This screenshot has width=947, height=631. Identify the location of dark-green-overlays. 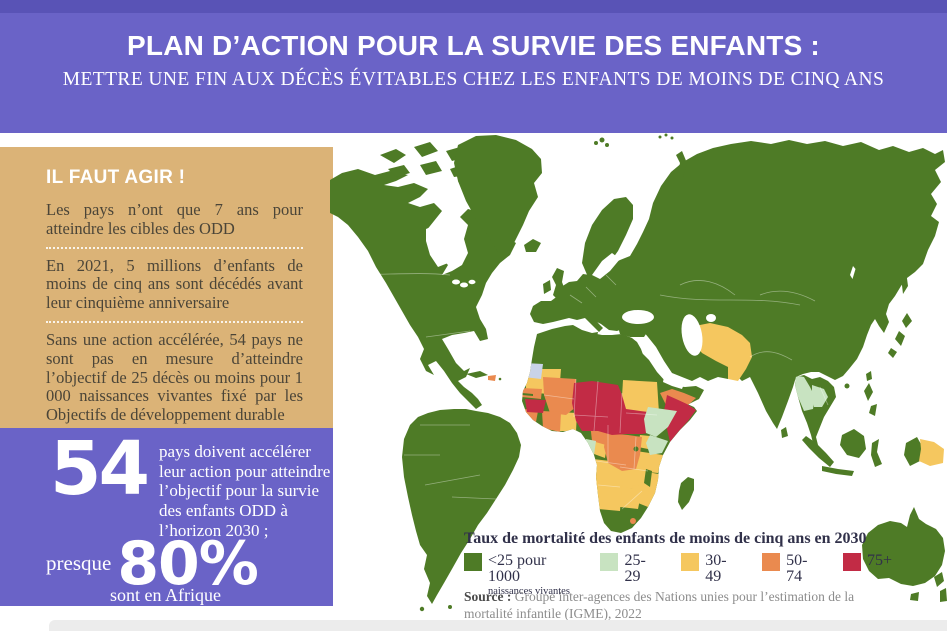
(587, 440).